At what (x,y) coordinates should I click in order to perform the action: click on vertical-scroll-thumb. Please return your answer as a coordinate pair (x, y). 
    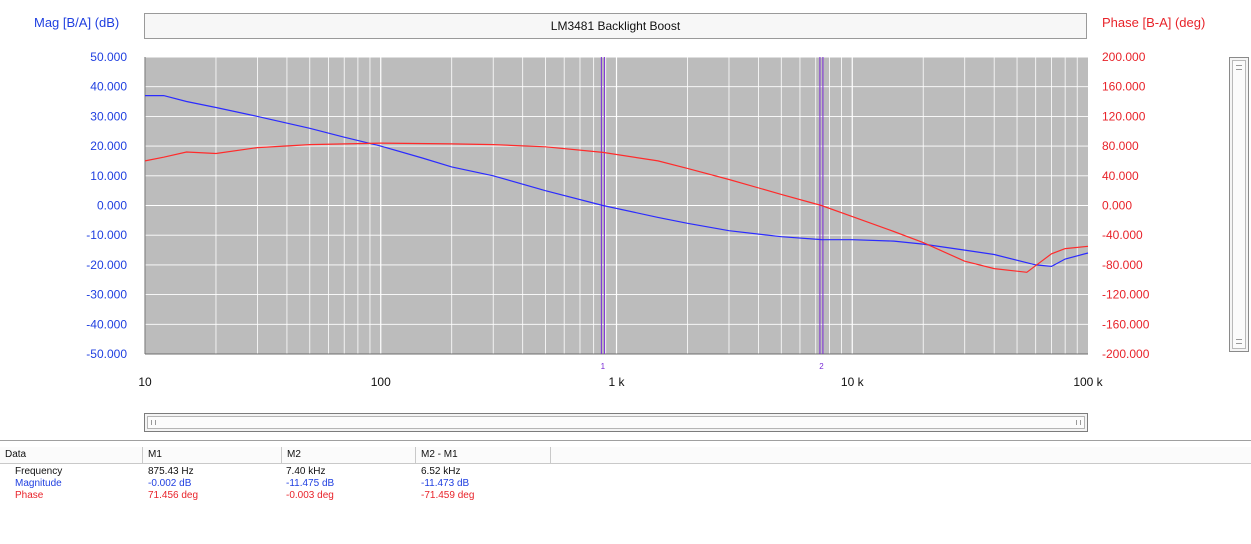
    Looking at the image, I should click on (1239, 204).